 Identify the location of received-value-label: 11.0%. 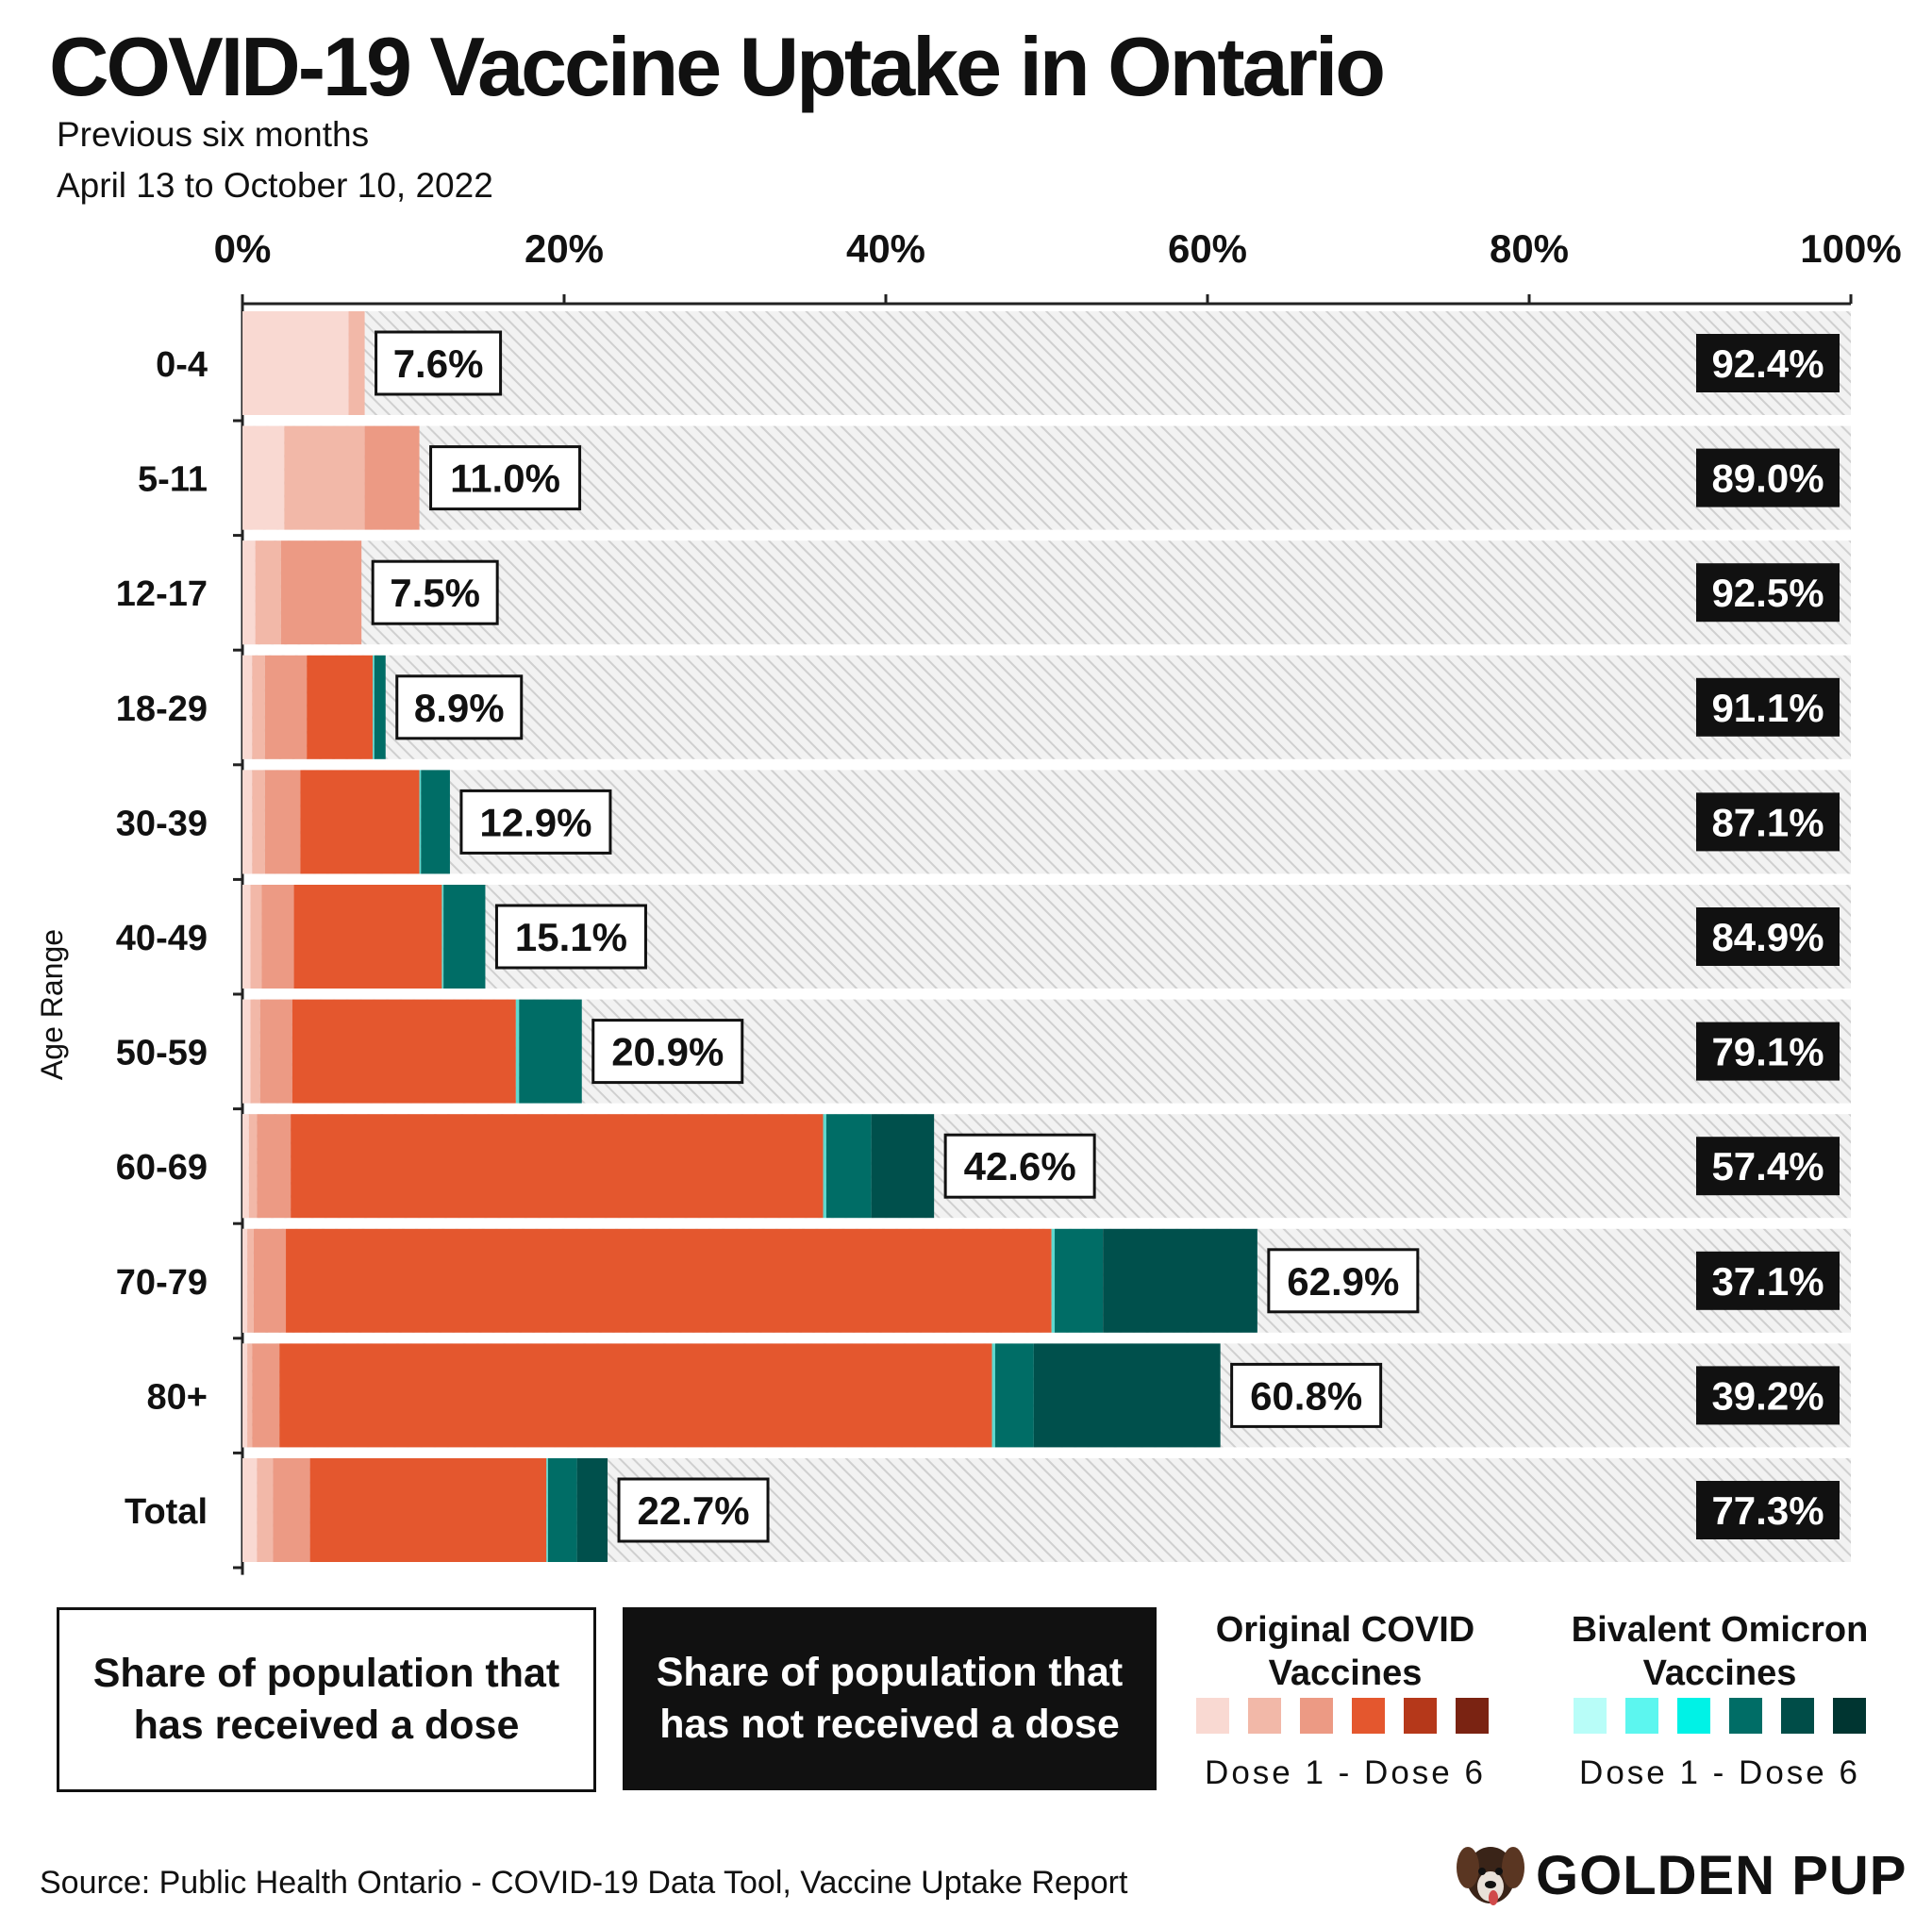
(505, 479).